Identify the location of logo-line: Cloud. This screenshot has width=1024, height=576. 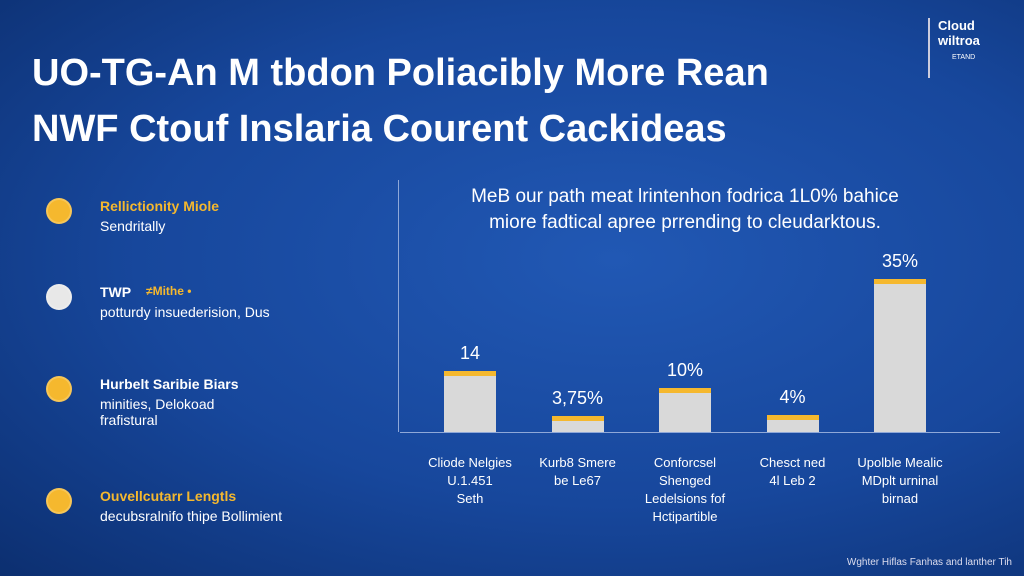
(956, 25).